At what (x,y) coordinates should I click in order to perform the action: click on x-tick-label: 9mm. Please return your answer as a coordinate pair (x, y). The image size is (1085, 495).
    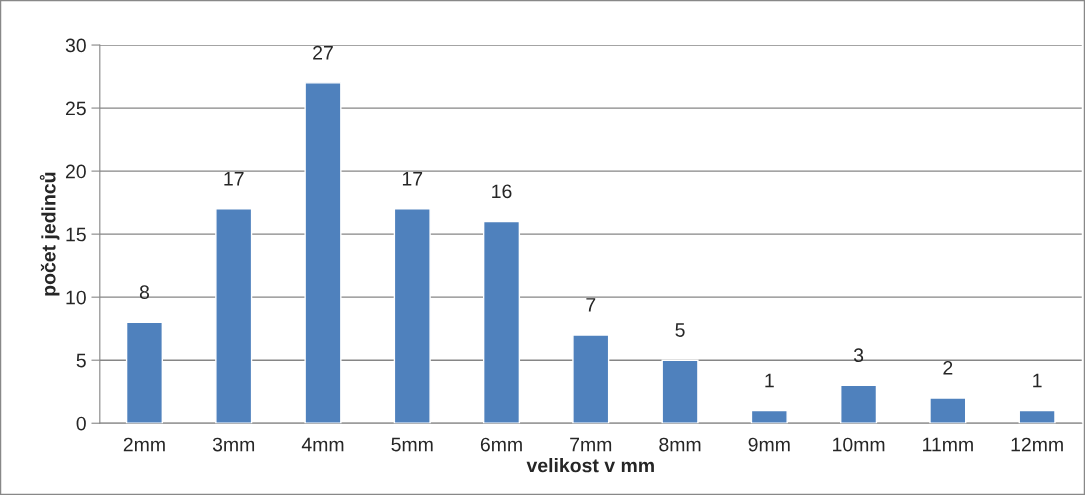
    Looking at the image, I should click on (769, 444).